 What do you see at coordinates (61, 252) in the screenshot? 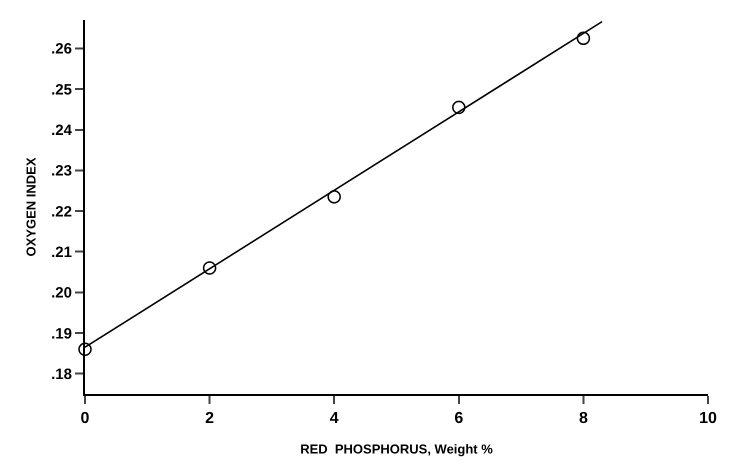
I see `y-tick-label: .21` at bounding box center [61, 252].